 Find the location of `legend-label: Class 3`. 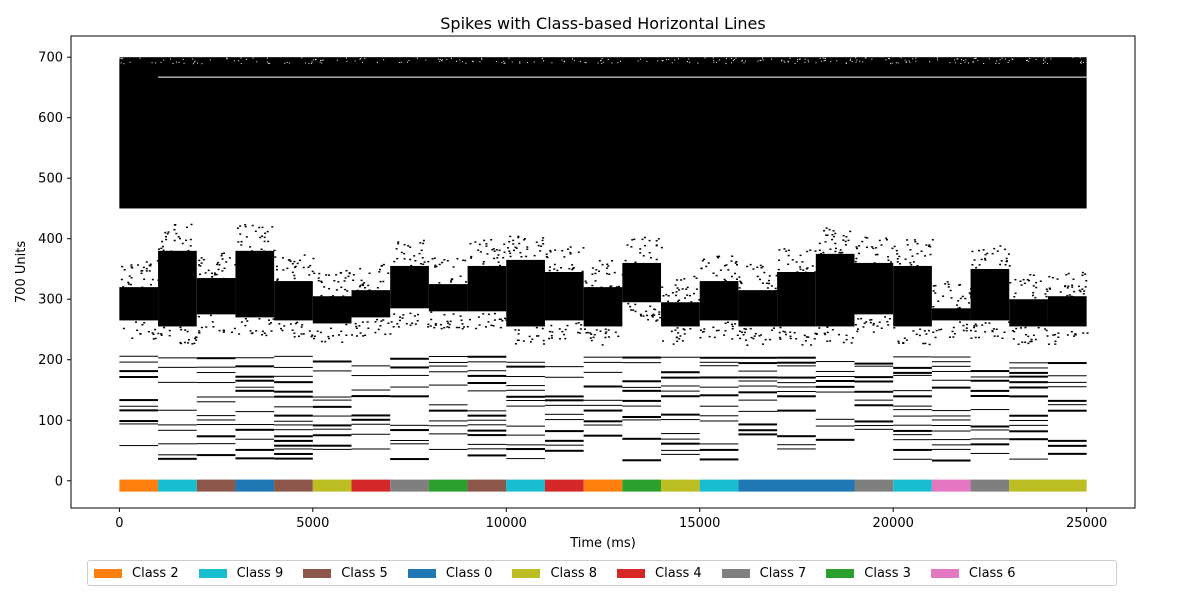

legend-label: Class 3 is located at coordinates (887, 573).